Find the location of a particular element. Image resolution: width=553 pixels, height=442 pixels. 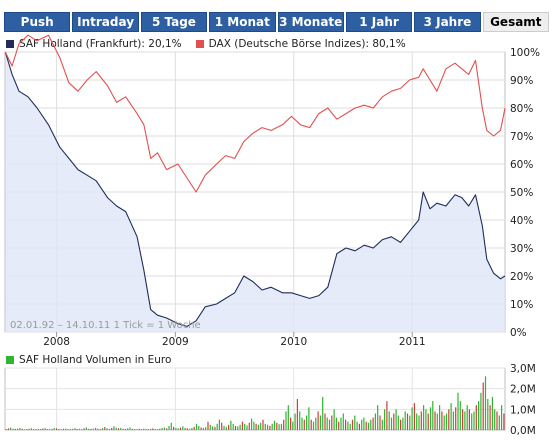

tab-intraday: Intraday is located at coordinates (105, 22).